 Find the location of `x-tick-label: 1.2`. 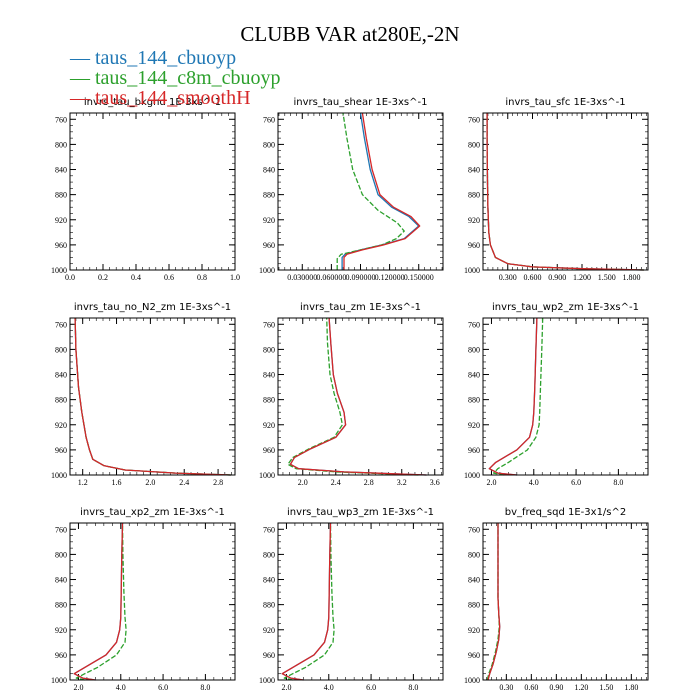

x-tick-label: 1.2 is located at coordinates (83, 482).